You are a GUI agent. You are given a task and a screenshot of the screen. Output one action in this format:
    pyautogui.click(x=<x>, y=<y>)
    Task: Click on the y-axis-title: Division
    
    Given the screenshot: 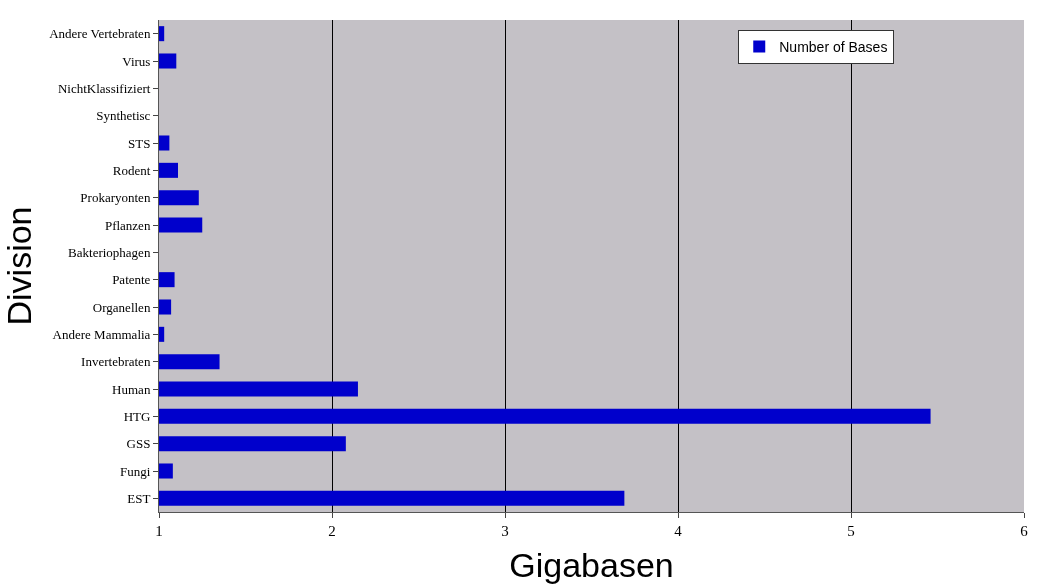 What is the action you would take?
    pyautogui.click(x=19, y=266)
    